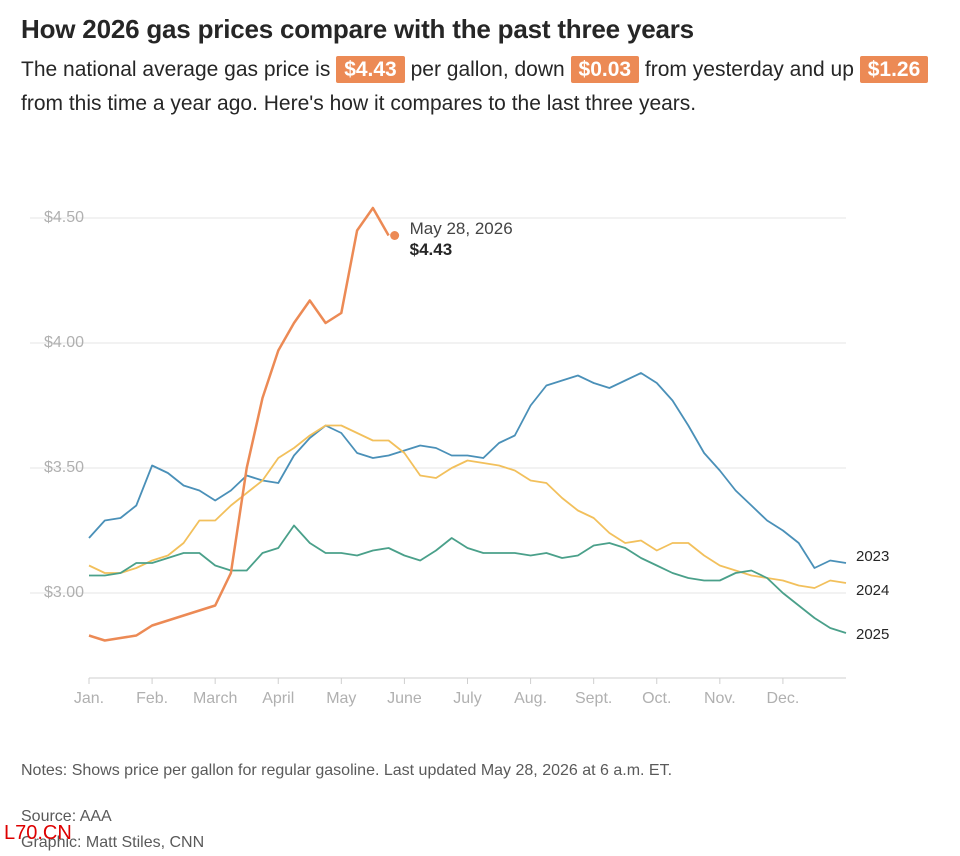  Describe the element at coordinates (370, 69) in the screenshot. I see `highlight-value: $4.43` at that location.